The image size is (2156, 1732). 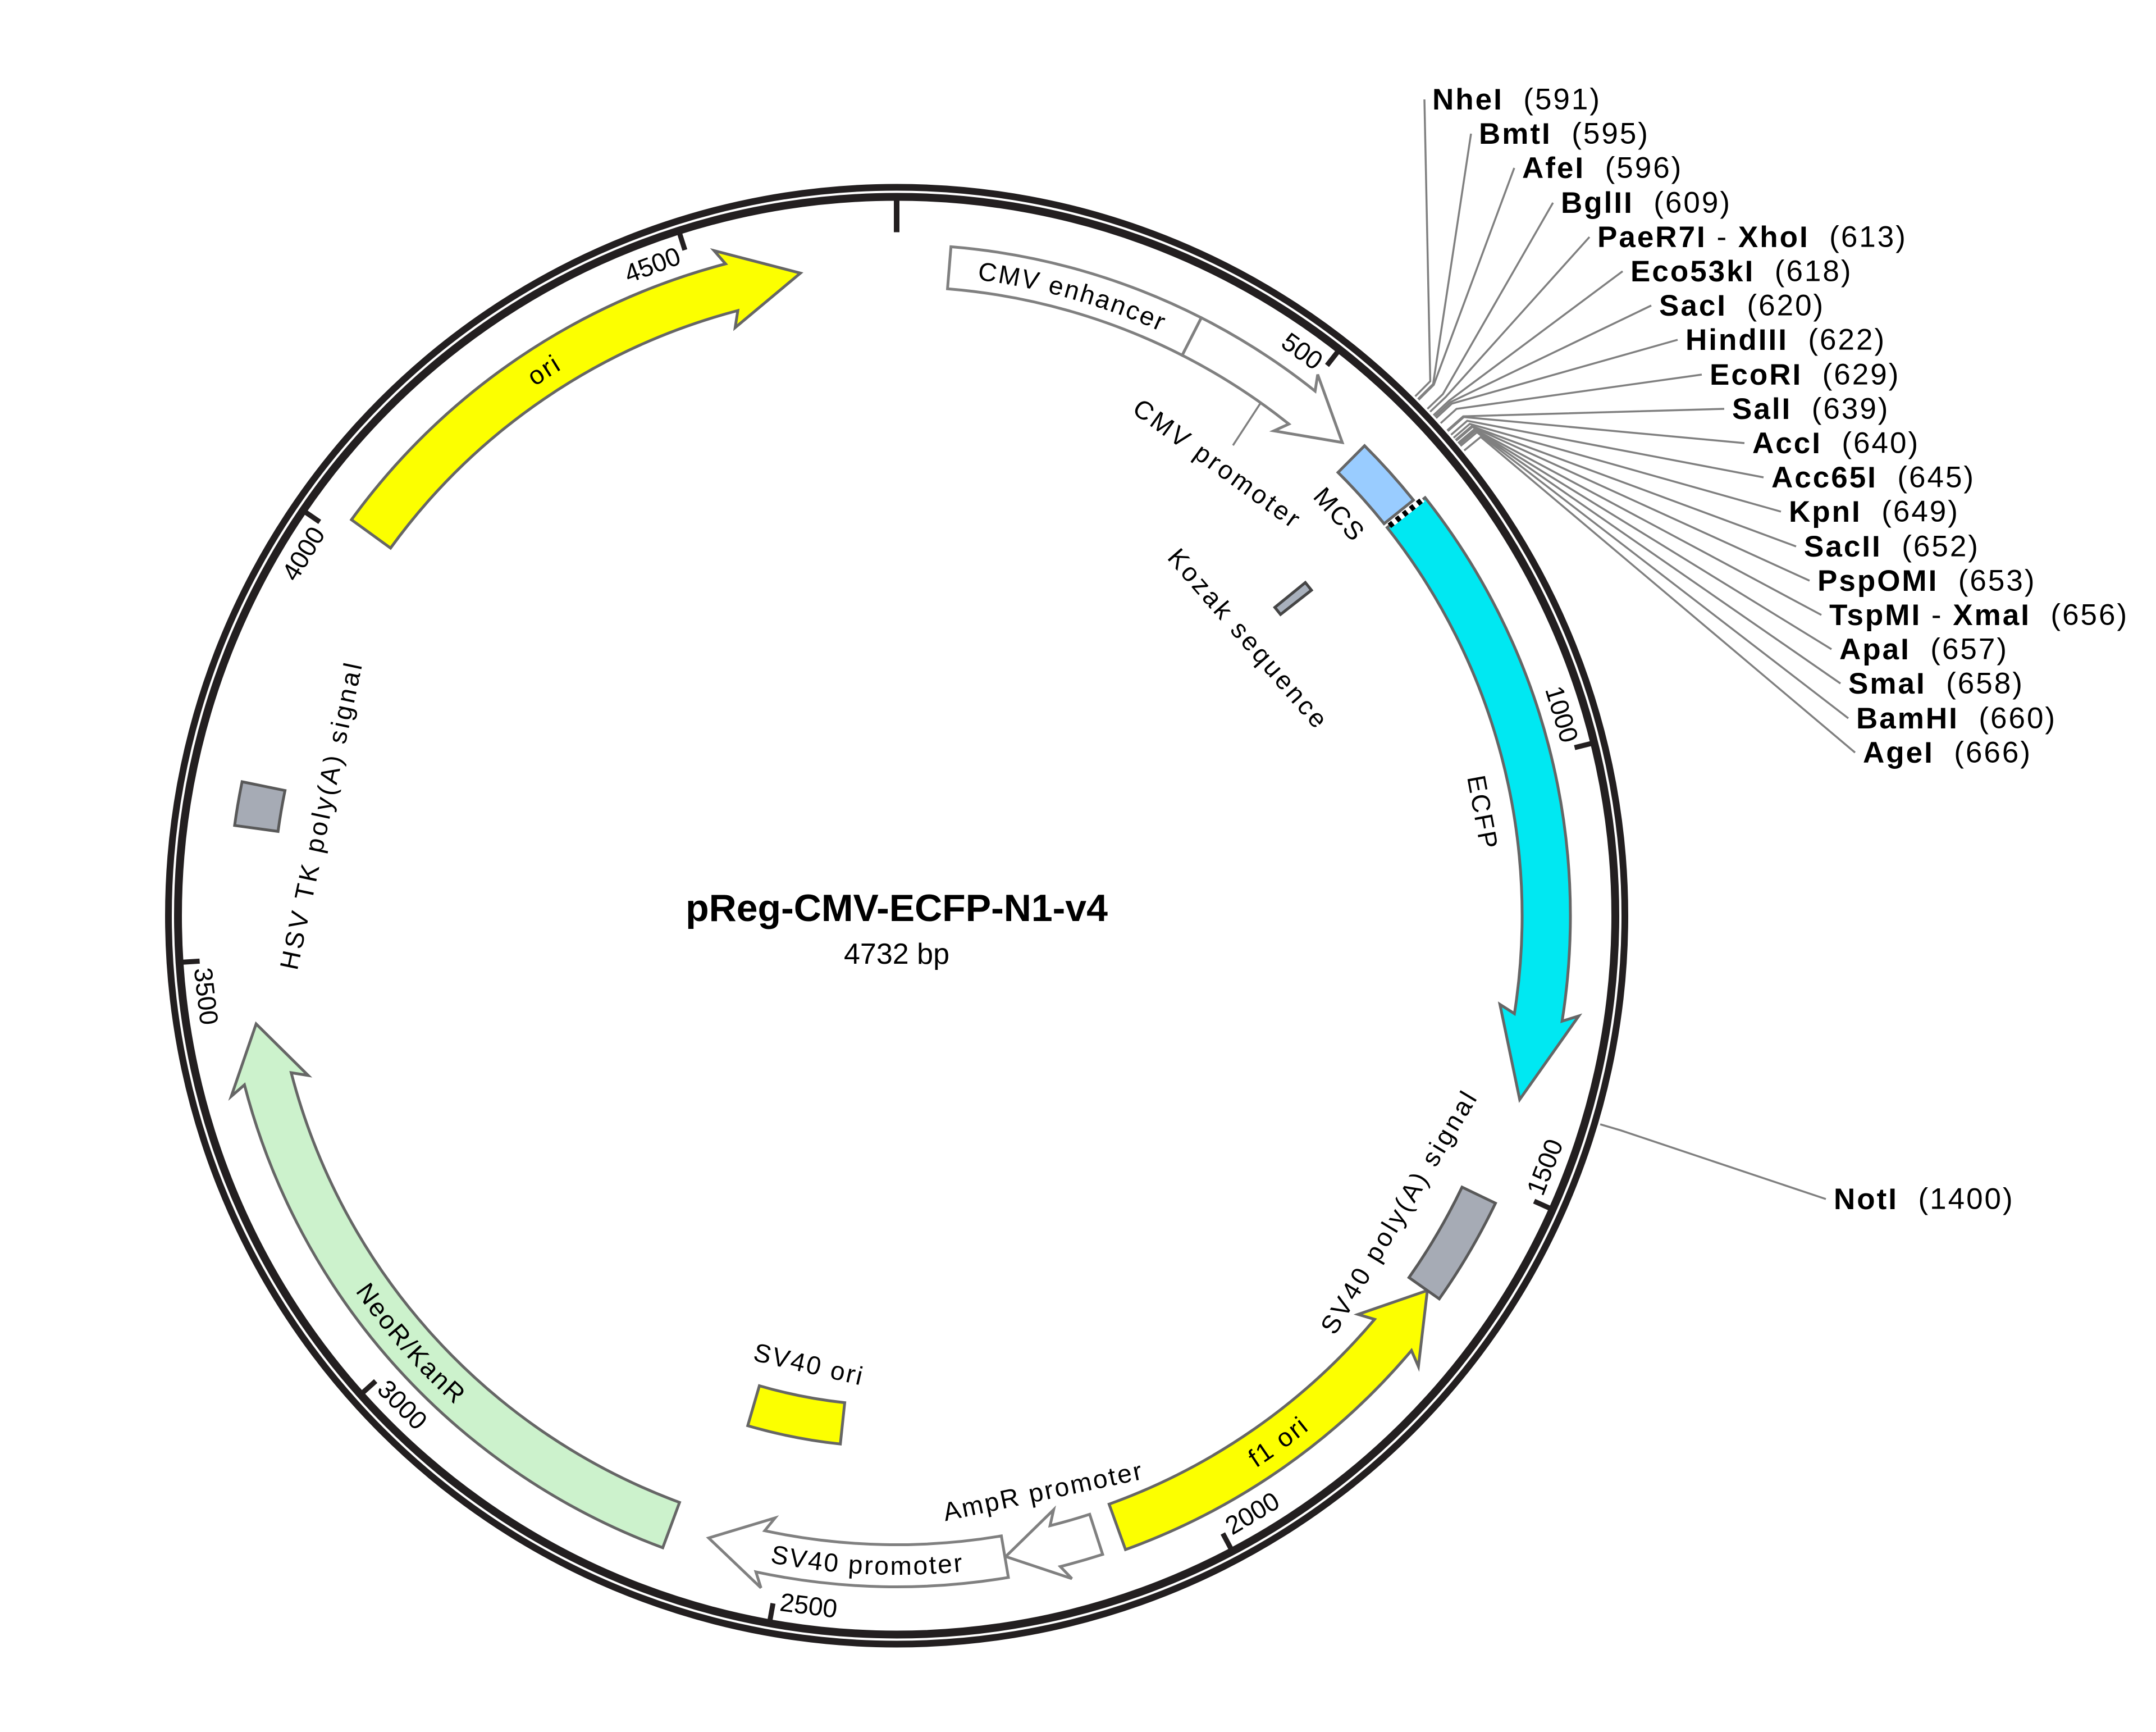 I want to click on svg-text: AccI (640), so click(x=1836, y=443).